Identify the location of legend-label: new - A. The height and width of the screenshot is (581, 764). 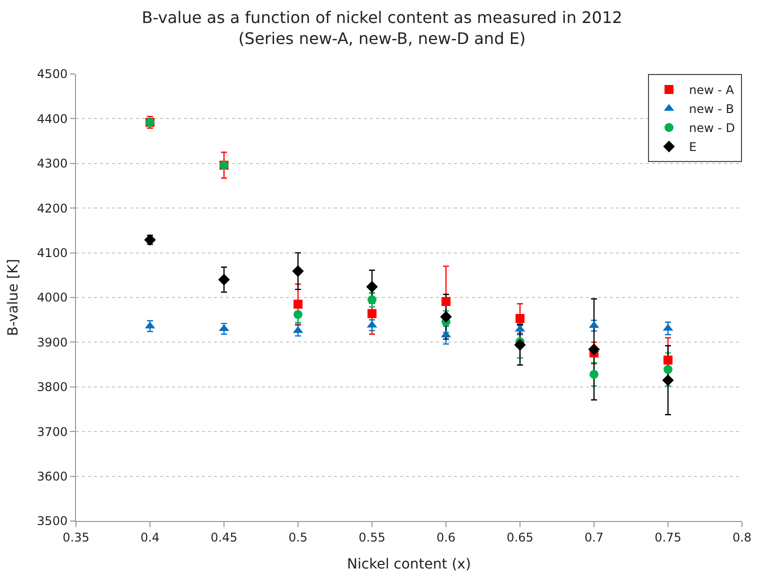
(712, 90).